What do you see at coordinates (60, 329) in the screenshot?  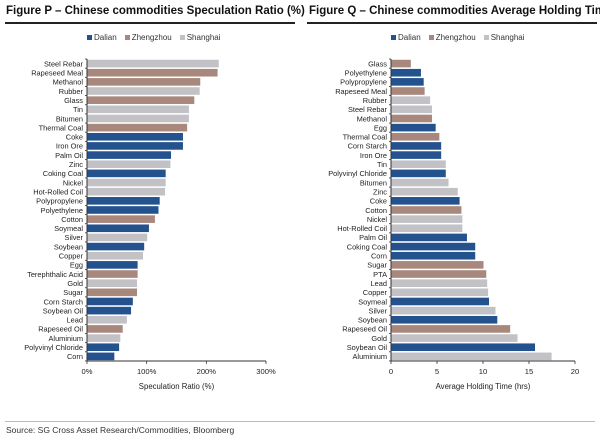 I see `figure-p-category-label: Rapeseed Oil` at bounding box center [60, 329].